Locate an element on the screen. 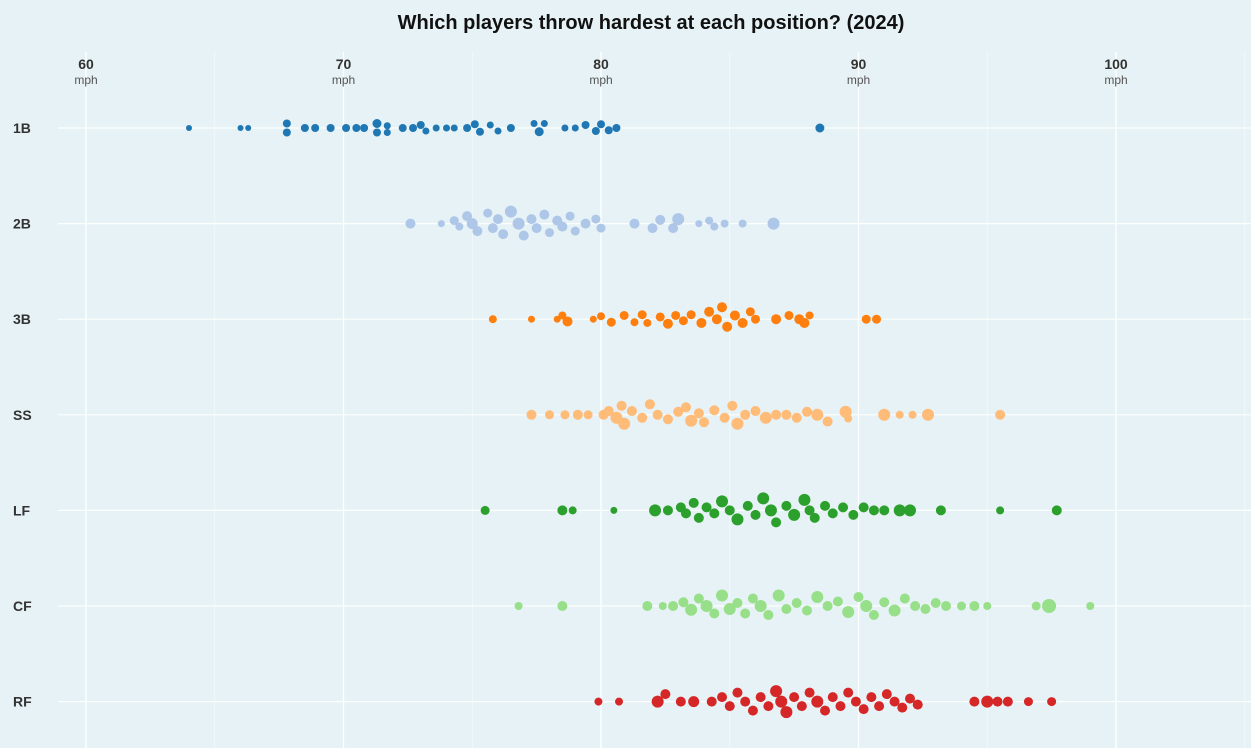  row-label: CF is located at coordinates (22, 606).